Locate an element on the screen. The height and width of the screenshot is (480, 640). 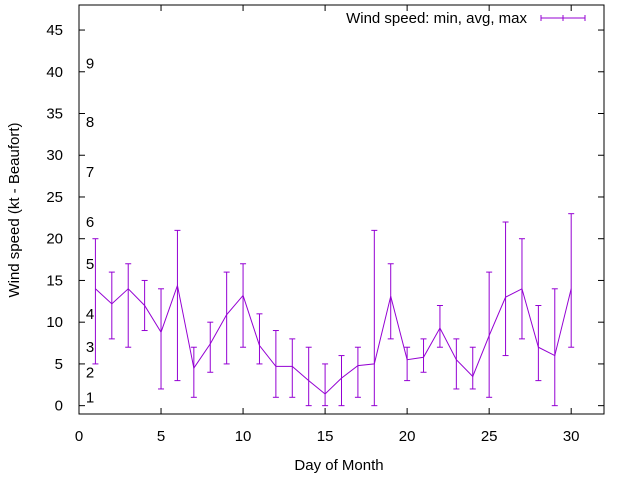
y-tick-label: 0 is located at coordinates (59, 406).